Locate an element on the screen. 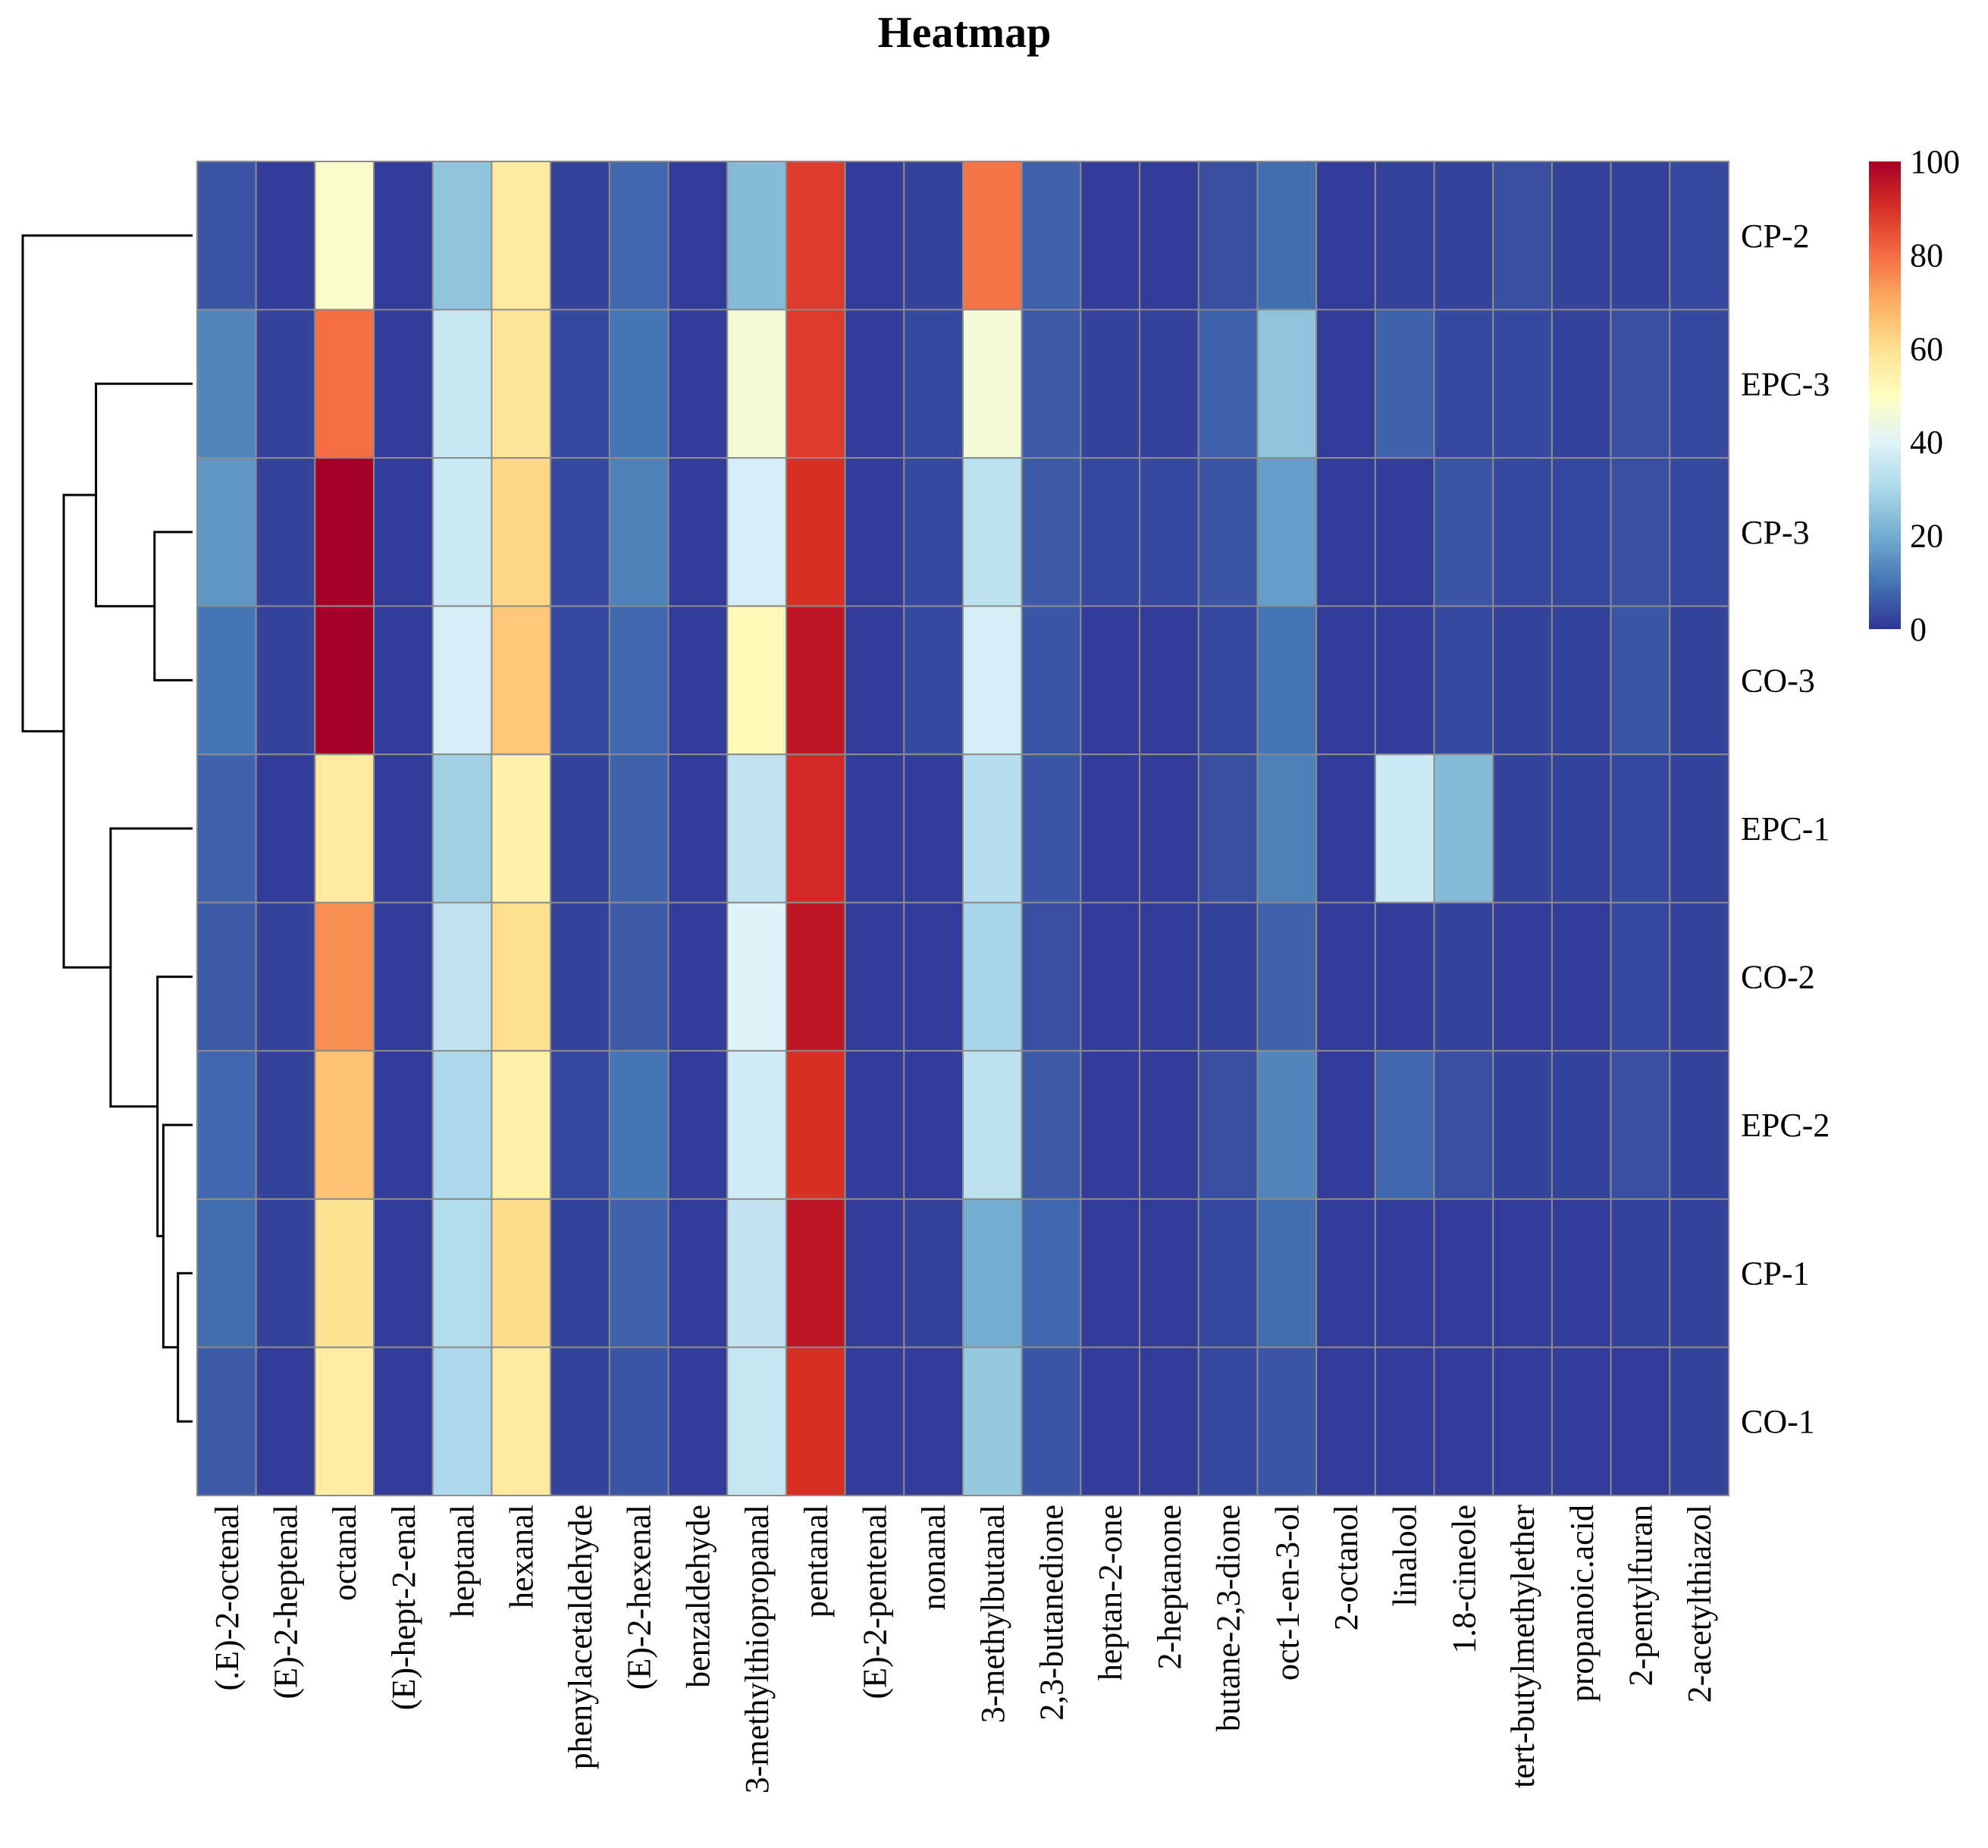 The width and height of the screenshot is (1988, 1848). column-label: 2-octanol is located at coordinates (1346, 1568).